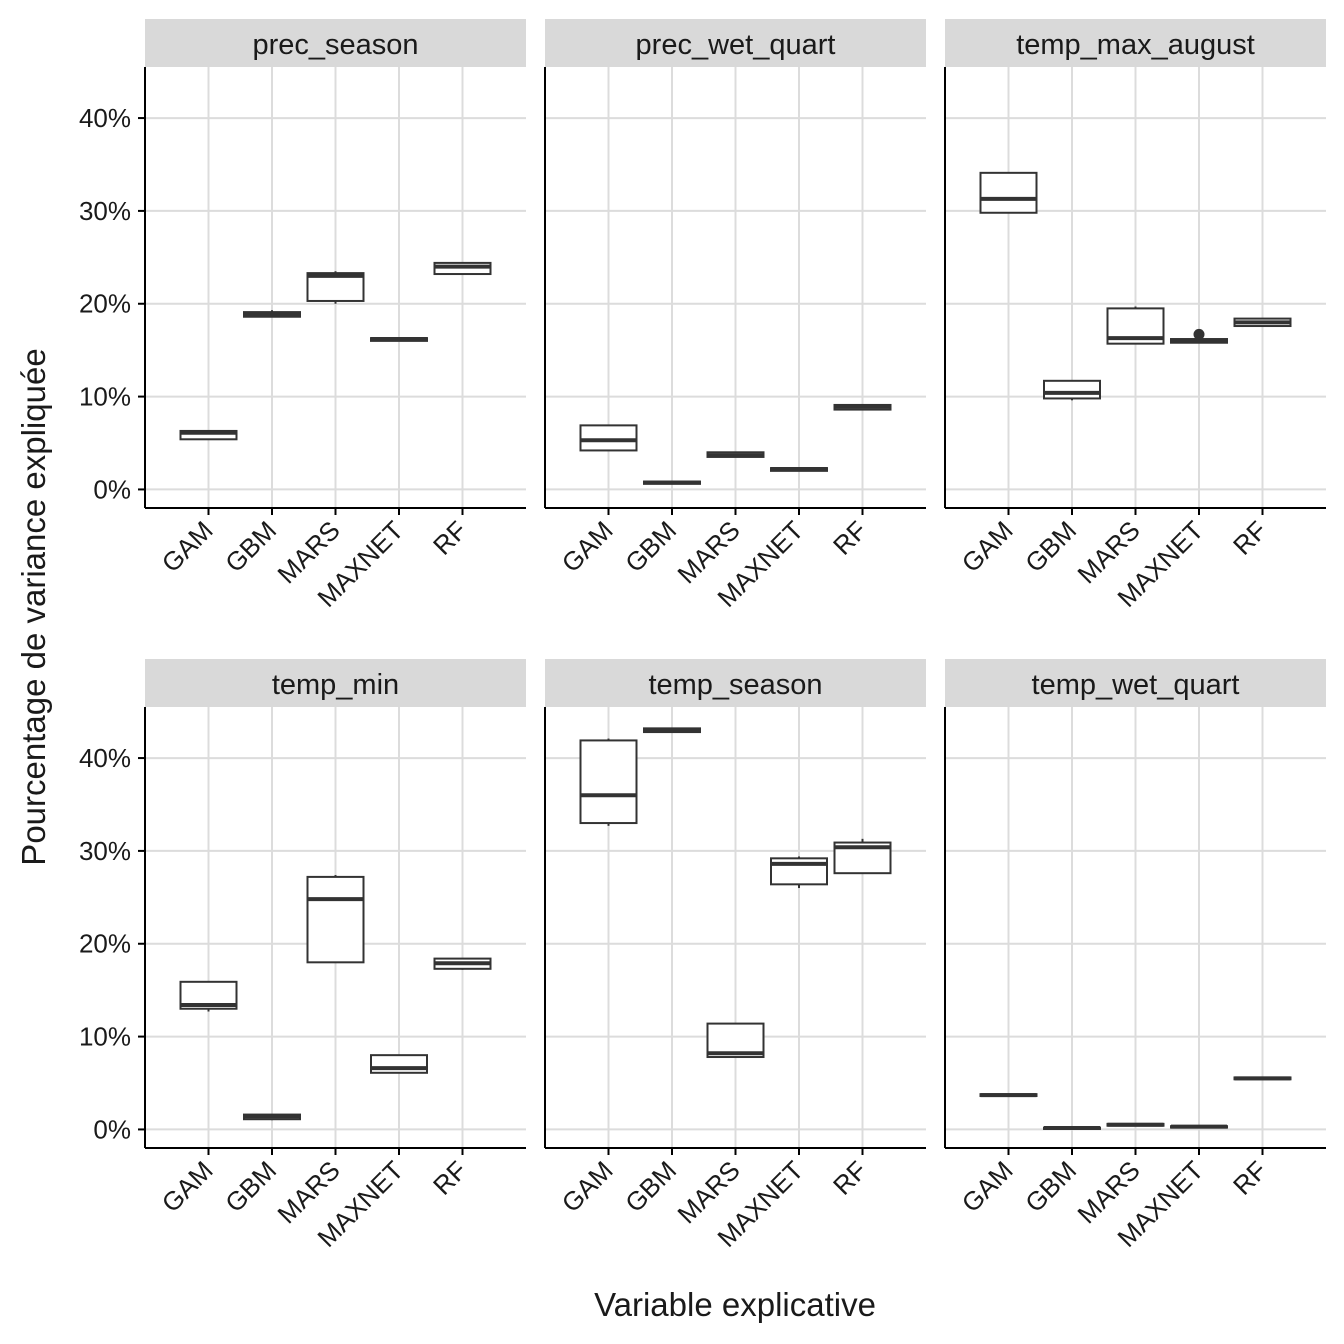  I want to click on outlier-point, so click(1199, 334).